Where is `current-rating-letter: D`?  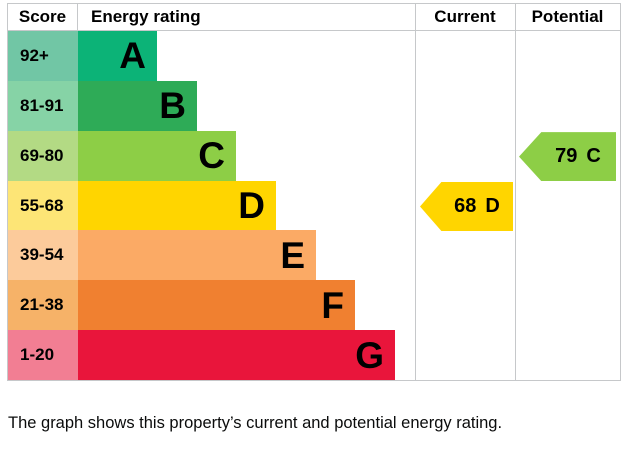
current-rating-letter: D is located at coordinates (492, 206).